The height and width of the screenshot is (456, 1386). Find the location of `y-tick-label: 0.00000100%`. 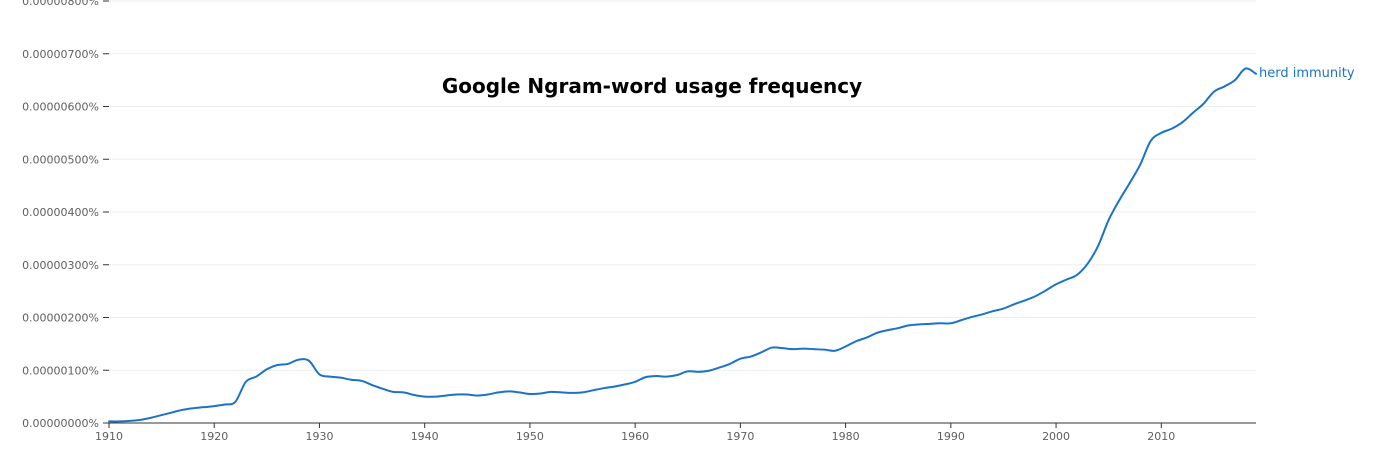

y-tick-label: 0.00000100% is located at coordinates (60, 370).